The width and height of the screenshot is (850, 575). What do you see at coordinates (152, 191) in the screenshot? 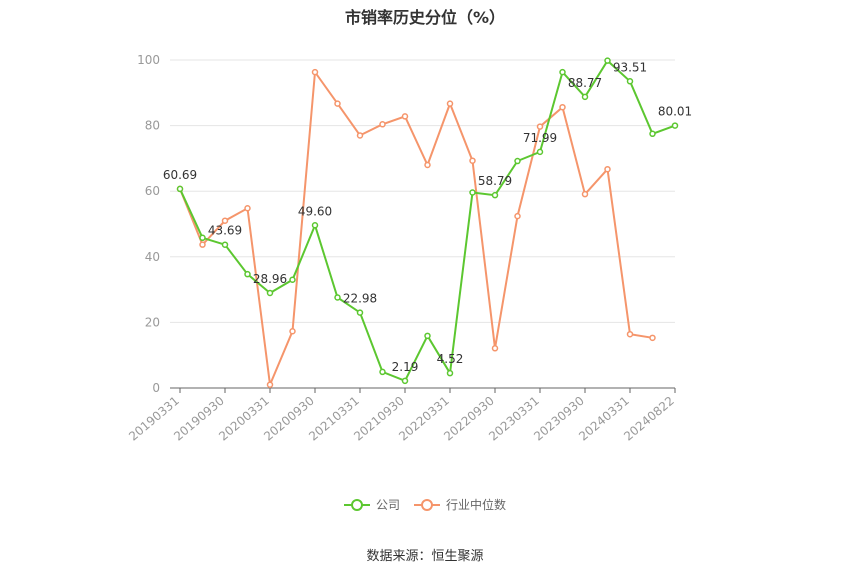
I see `y-tick-label: 60` at bounding box center [152, 191].